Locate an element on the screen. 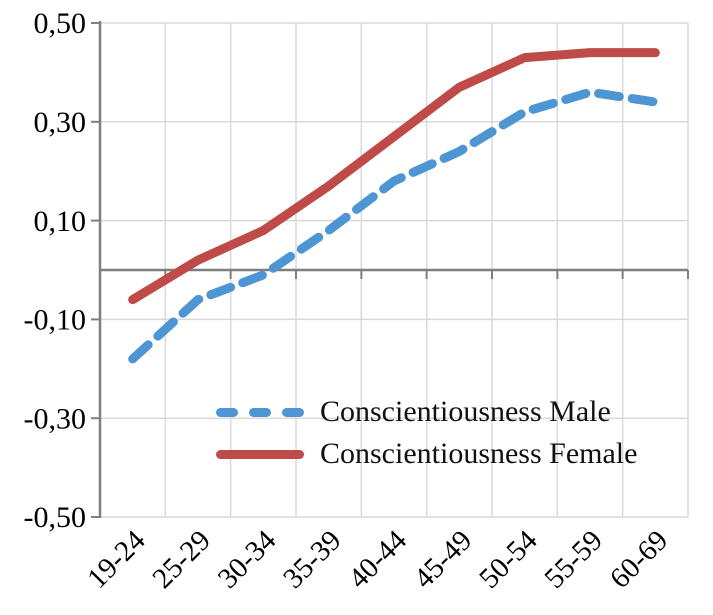  y-axis-label: -0,50 is located at coordinates (55, 517).